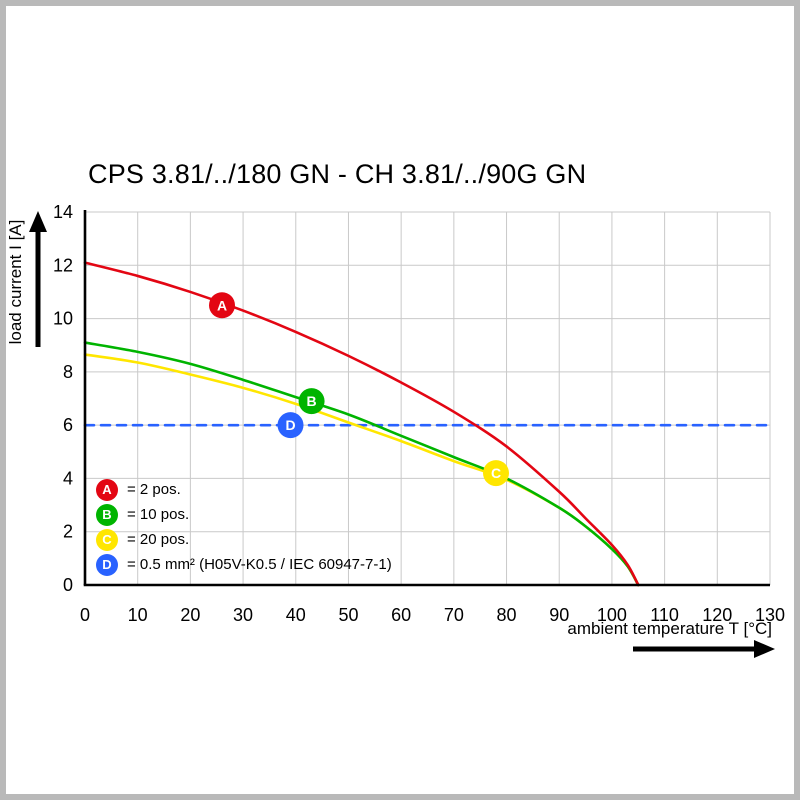 The width and height of the screenshot is (800, 800). I want to click on curve-marker-D, so click(290, 425).